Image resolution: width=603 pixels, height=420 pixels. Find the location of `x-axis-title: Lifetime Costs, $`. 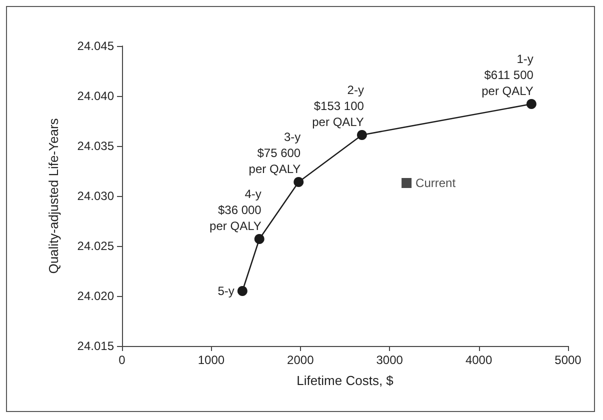

x-axis-title: Lifetime Costs, $ is located at coordinates (345, 380).